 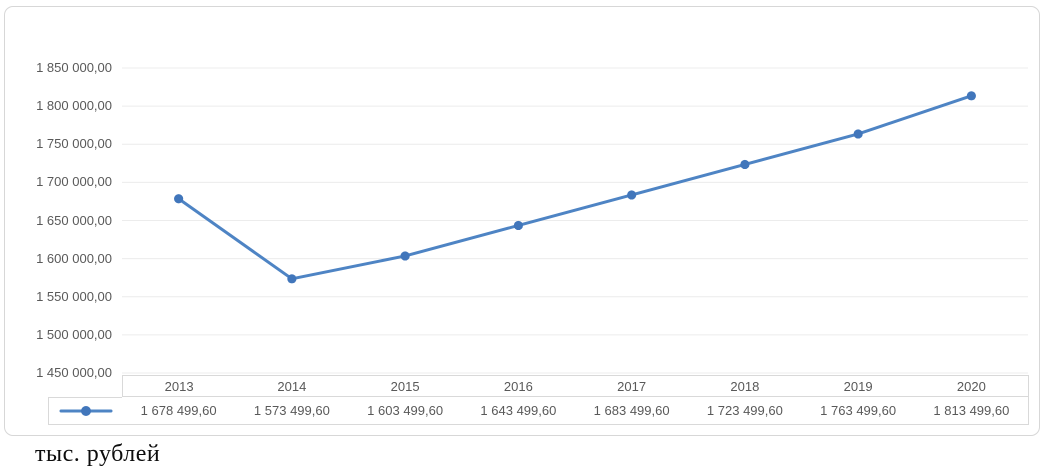 What do you see at coordinates (518, 411) in the screenshot?
I see `data-table-value-cell: 1 643 499,60` at bounding box center [518, 411].